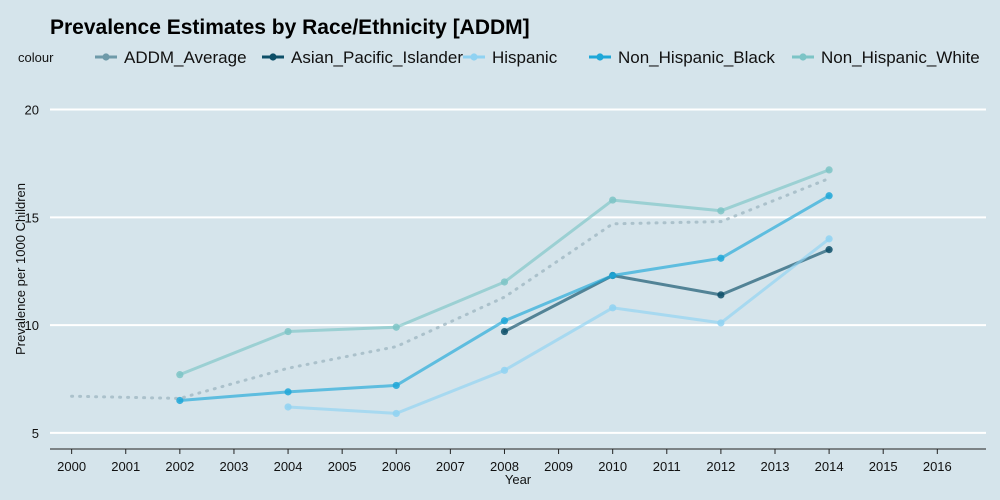 Image resolution: width=1000 pixels, height=500 pixels. What do you see at coordinates (125, 466) in the screenshot?
I see `x-tick-label: 2001` at bounding box center [125, 466].